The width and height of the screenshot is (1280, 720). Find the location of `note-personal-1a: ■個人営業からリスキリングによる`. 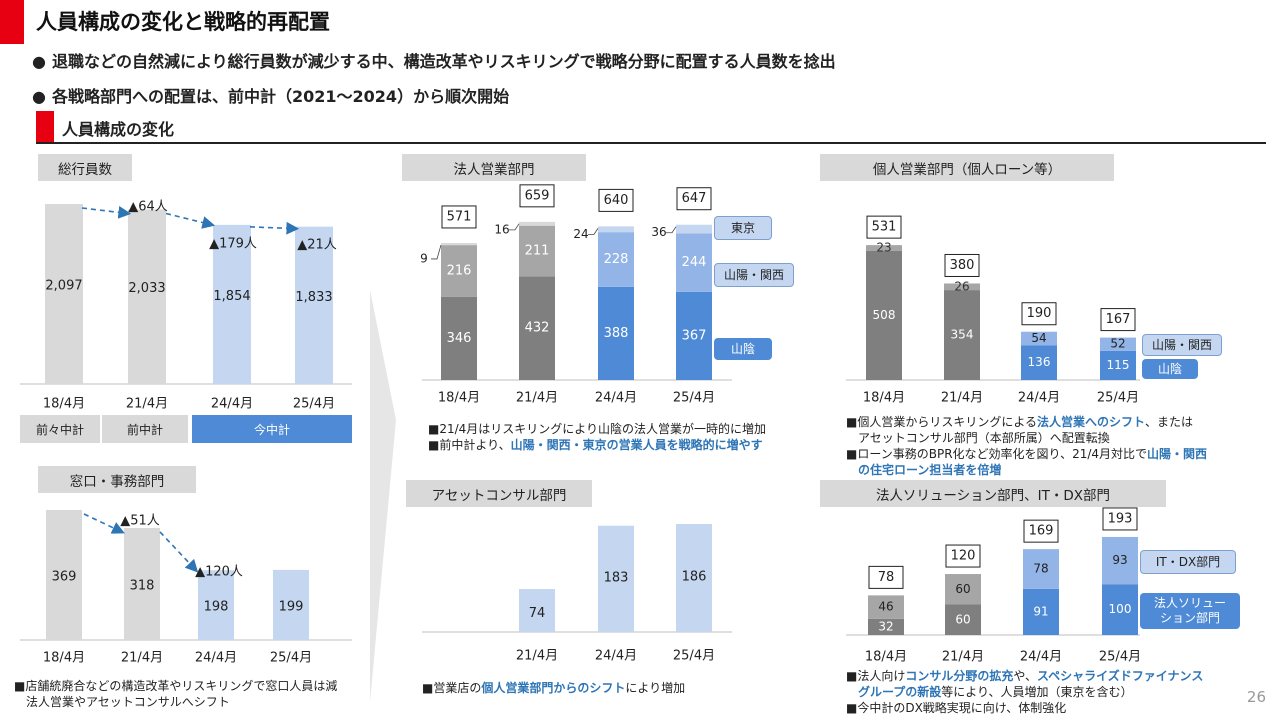

note-personal-1a: ■個人営業からリスキリングによる is located at coordinates (941, 422).